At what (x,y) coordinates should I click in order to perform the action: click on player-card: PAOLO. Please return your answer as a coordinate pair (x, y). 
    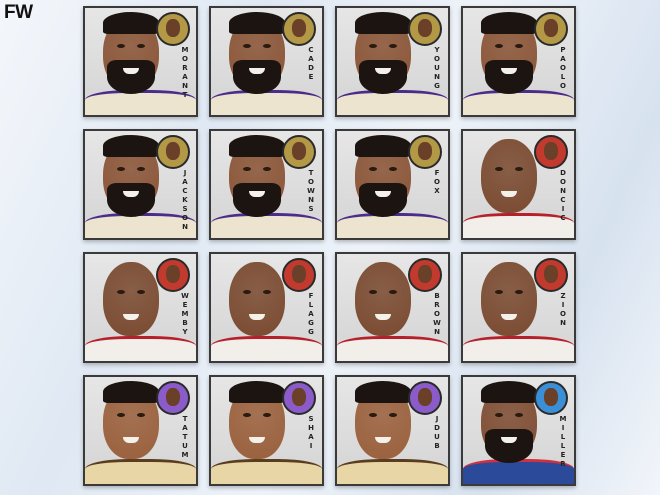
    Looking at the image, I should click on (518, 61).